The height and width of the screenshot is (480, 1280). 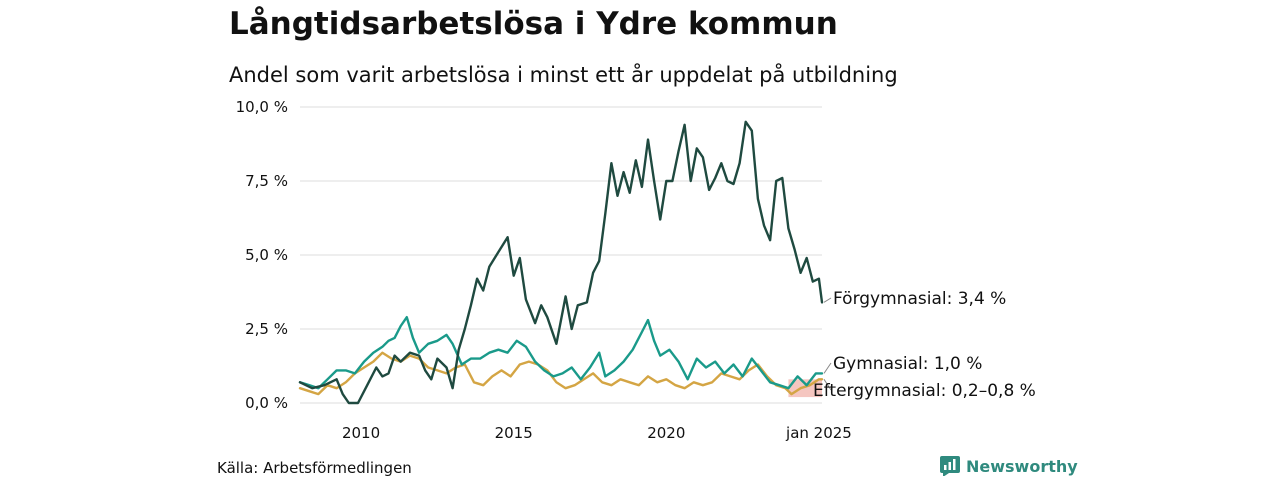 What do you see at coordinates (1022, 466) in the screenshot?
I see `brand-name: Newsworthy` at bounding box center [1022, 466].